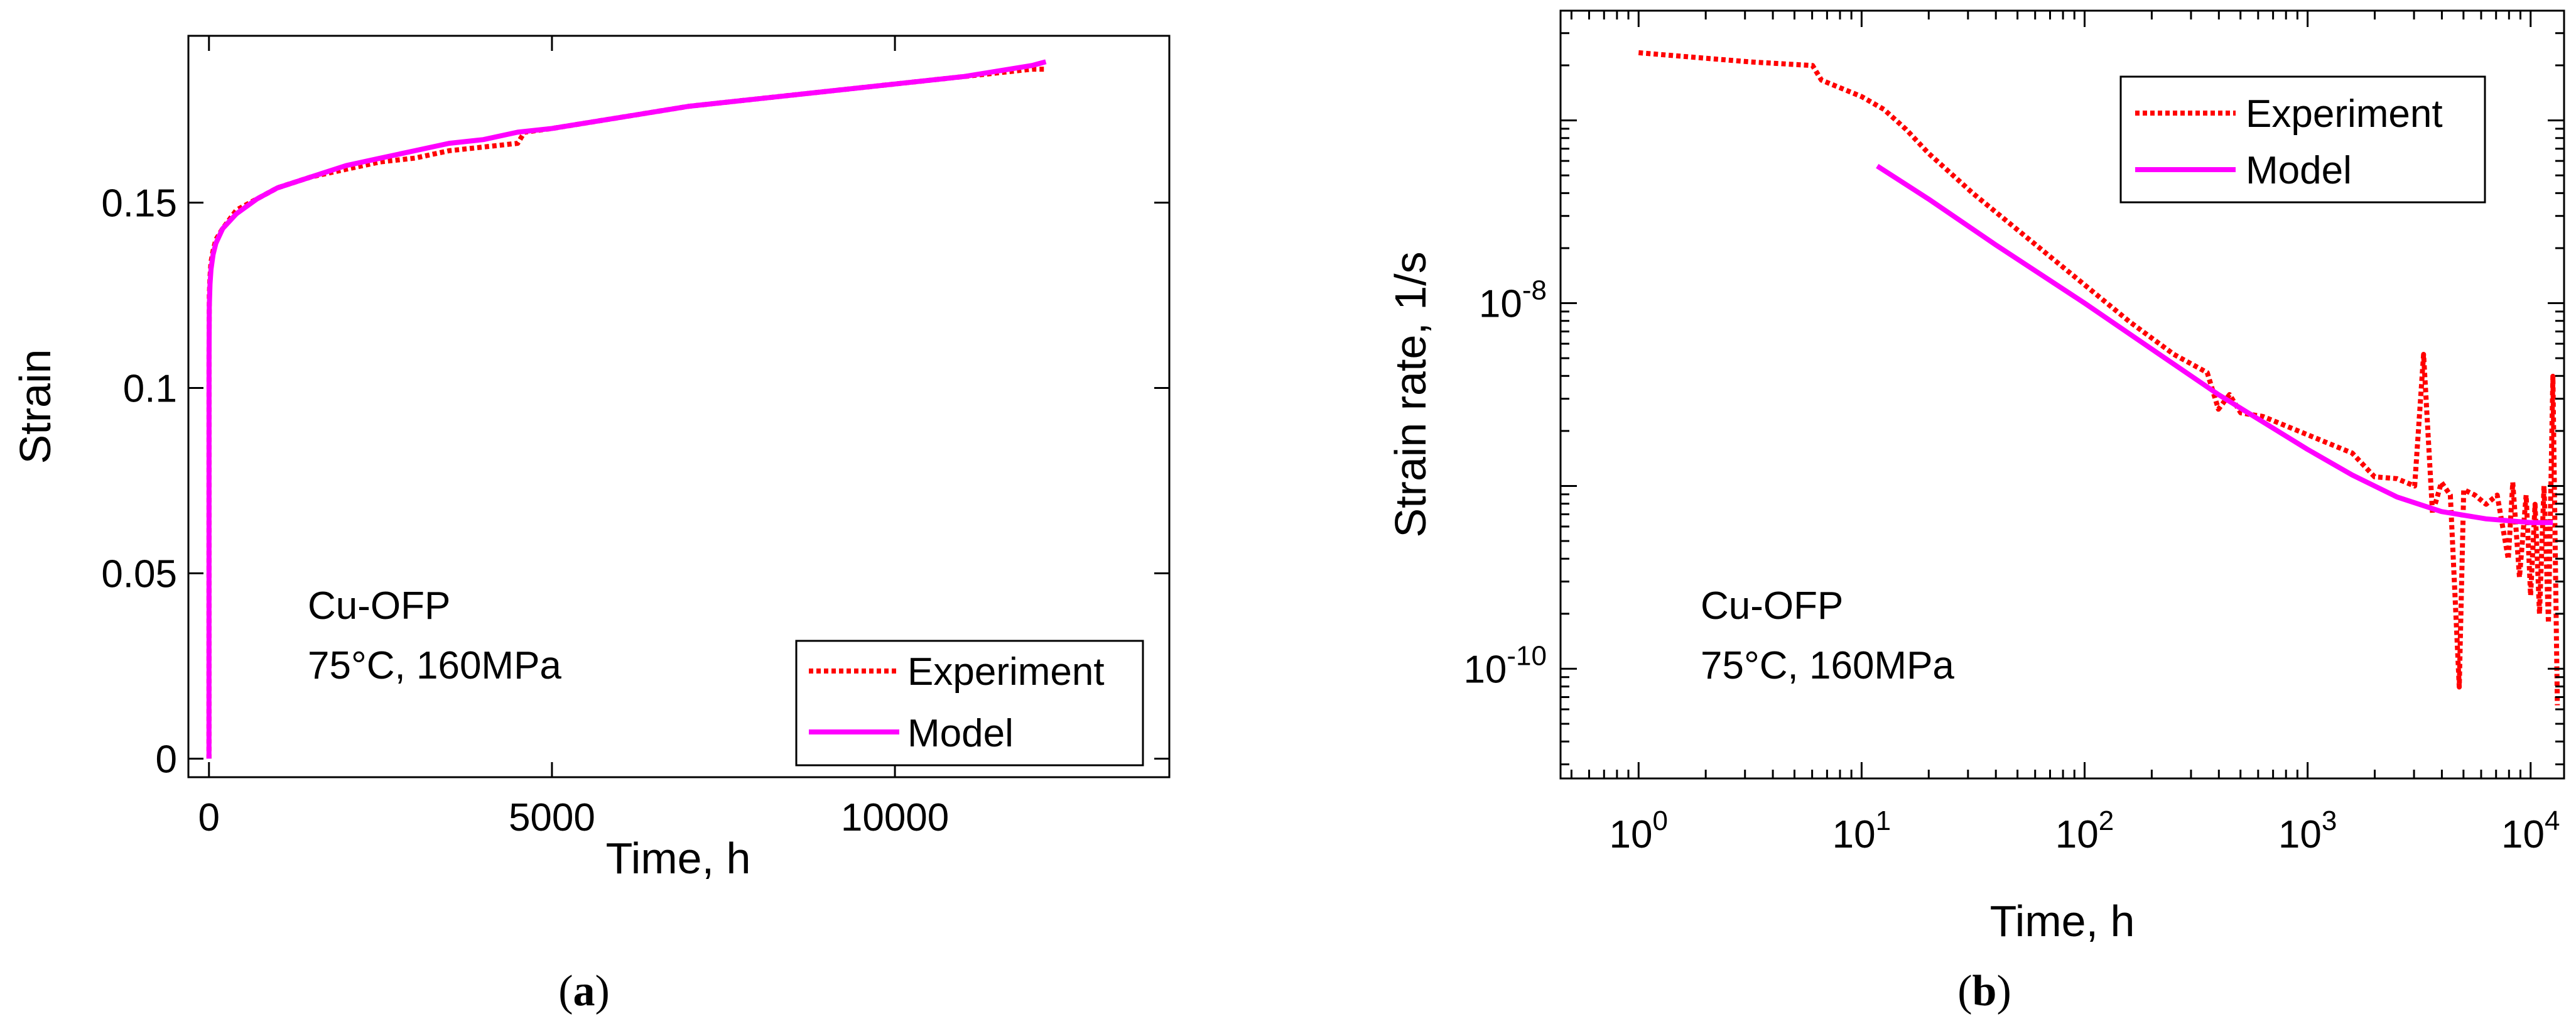 This screenshot has width=2576, height=1026. I want to click on chart-b-xlabel: Time, h, so click(2062, 921).